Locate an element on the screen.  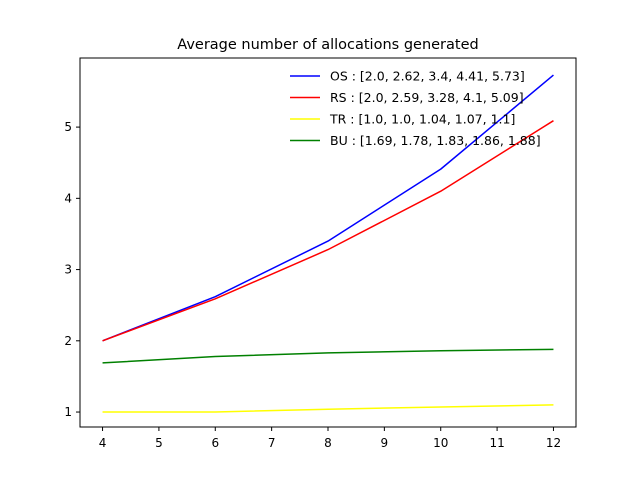
y-tick-label: 5 is located at coordinates (68, 127).